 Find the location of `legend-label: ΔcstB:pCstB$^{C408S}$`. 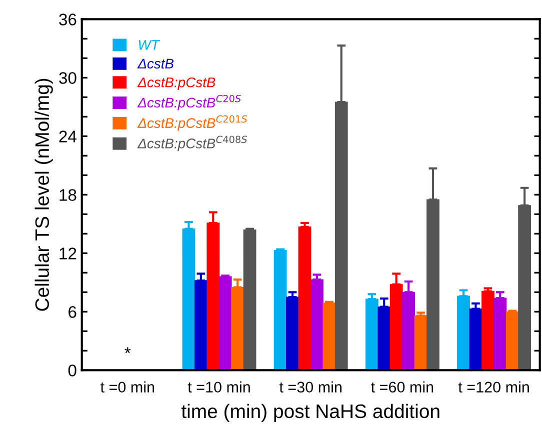

legend-label: ΔcstB:pCstB$^{C408S}$ is located at coordinates (192, 144).